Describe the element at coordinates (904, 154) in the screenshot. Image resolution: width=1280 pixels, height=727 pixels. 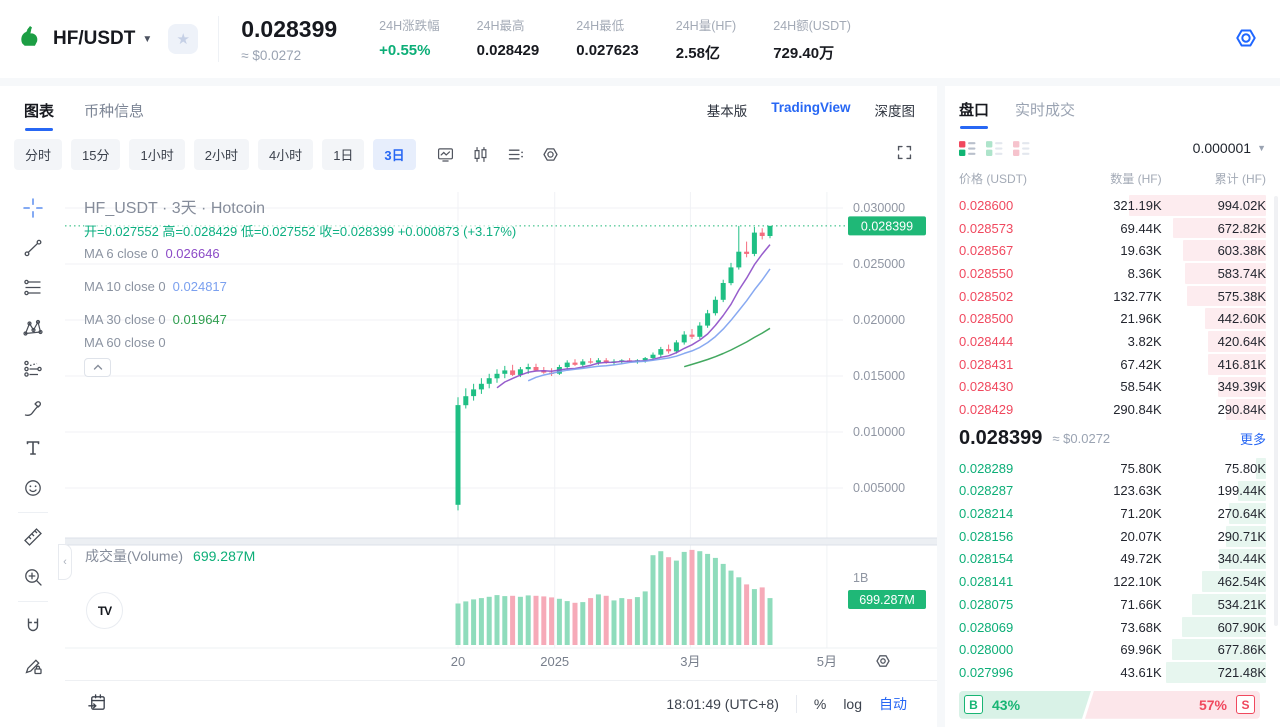
I see `fullscreen-icon` at that location.